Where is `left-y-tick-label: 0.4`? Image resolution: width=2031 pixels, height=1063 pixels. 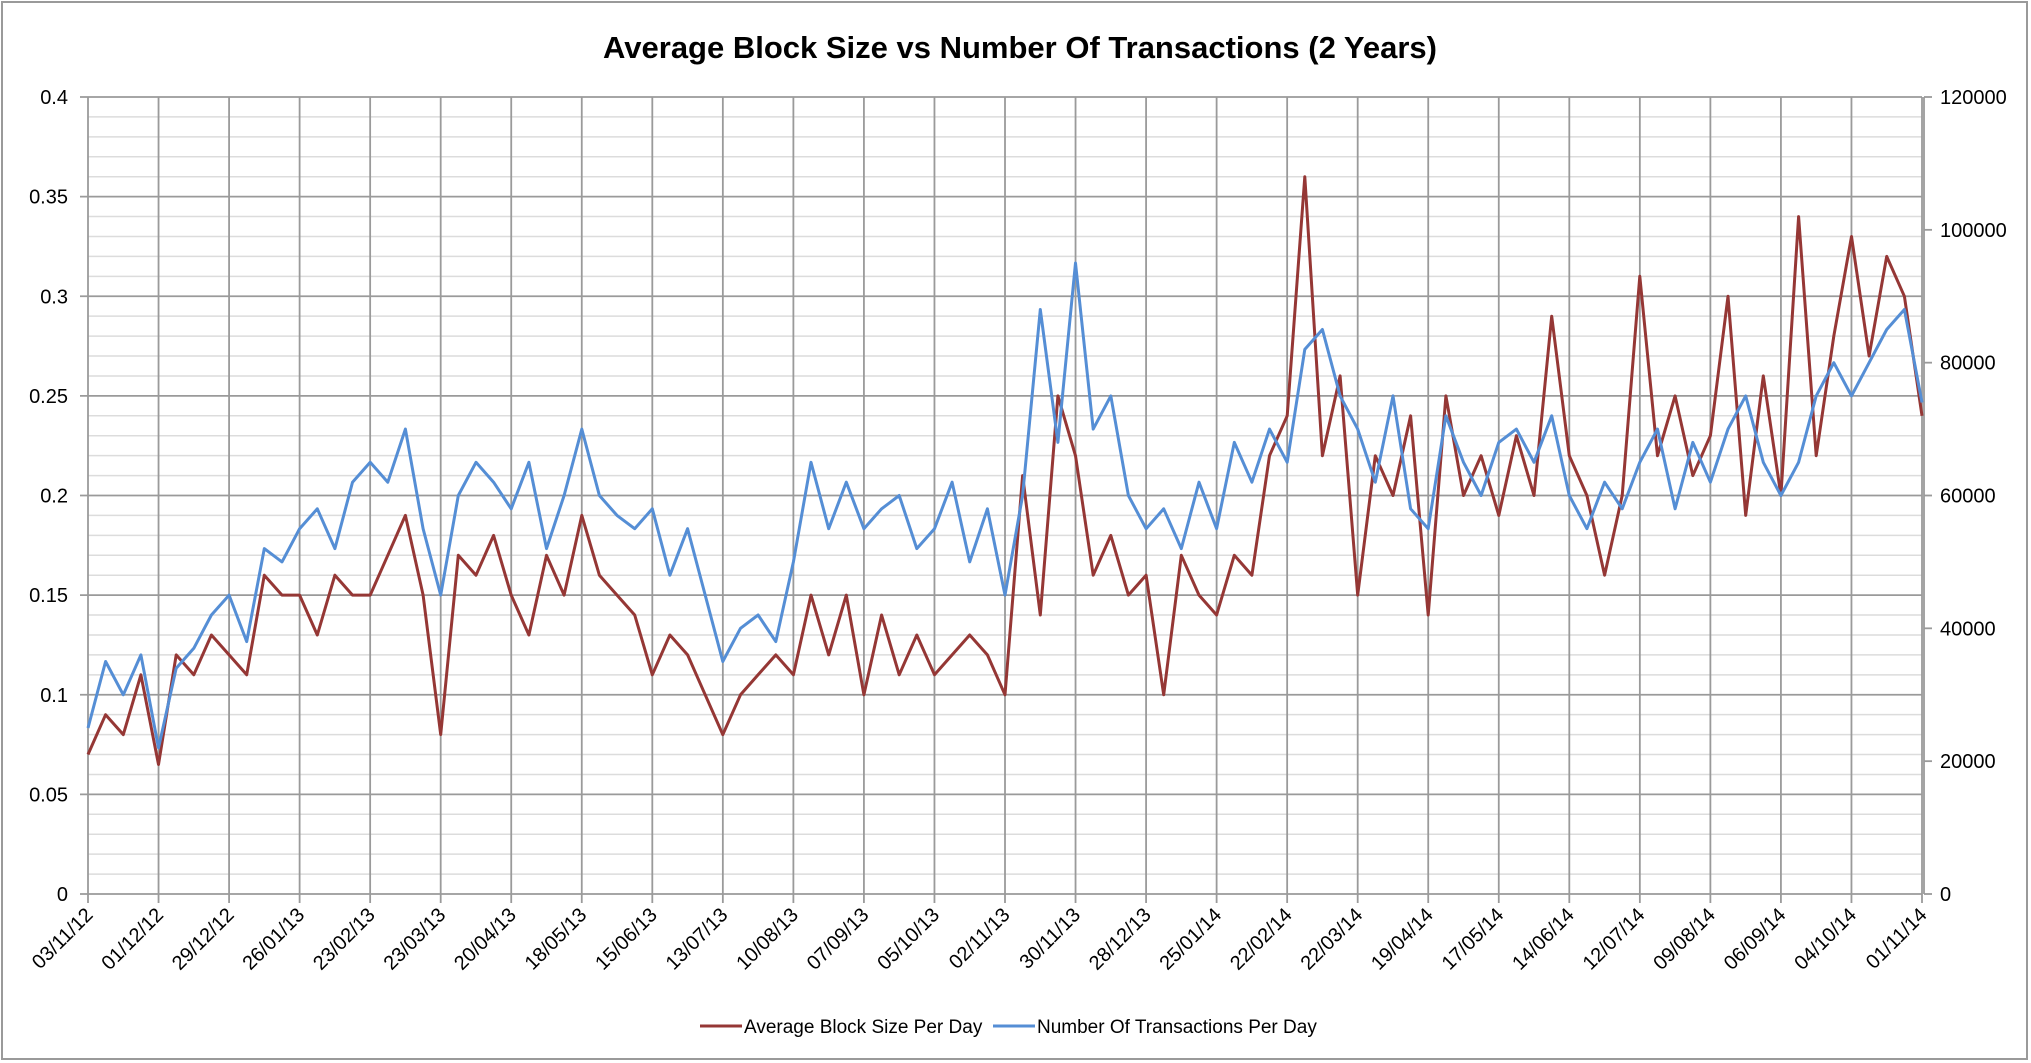
left-y-tick-label: 0.4 is located at coordinates (54, 98).